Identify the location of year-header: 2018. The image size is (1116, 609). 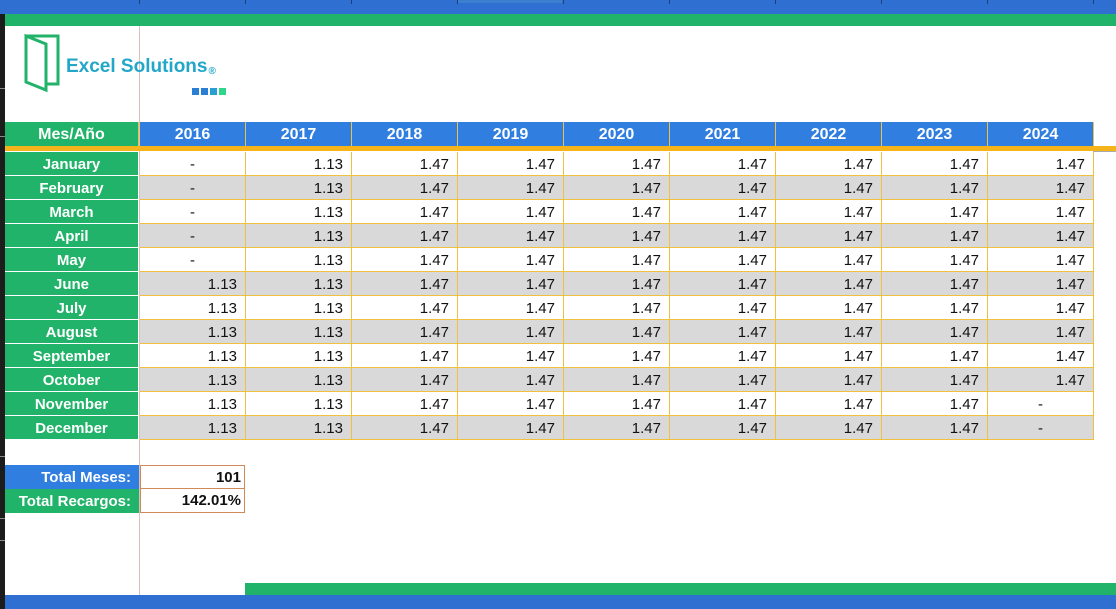
(405, 134).